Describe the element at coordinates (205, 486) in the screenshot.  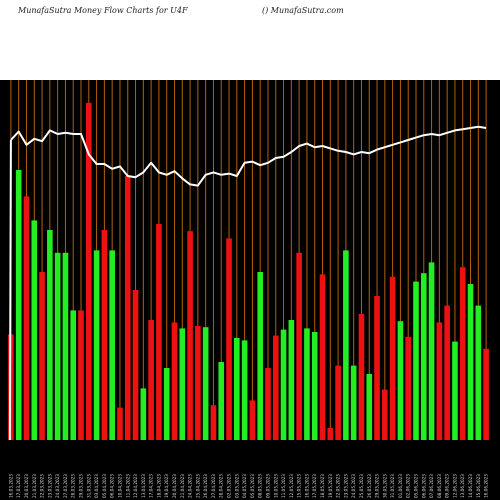
I see `x-tick-label: 26,04,2023` at that location.